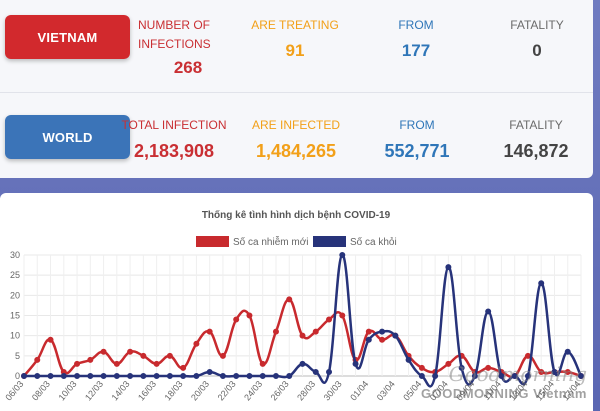 This screenshot has height=411, width=600. I want to click on x-tick-label: 18/03, so click(174, 391).